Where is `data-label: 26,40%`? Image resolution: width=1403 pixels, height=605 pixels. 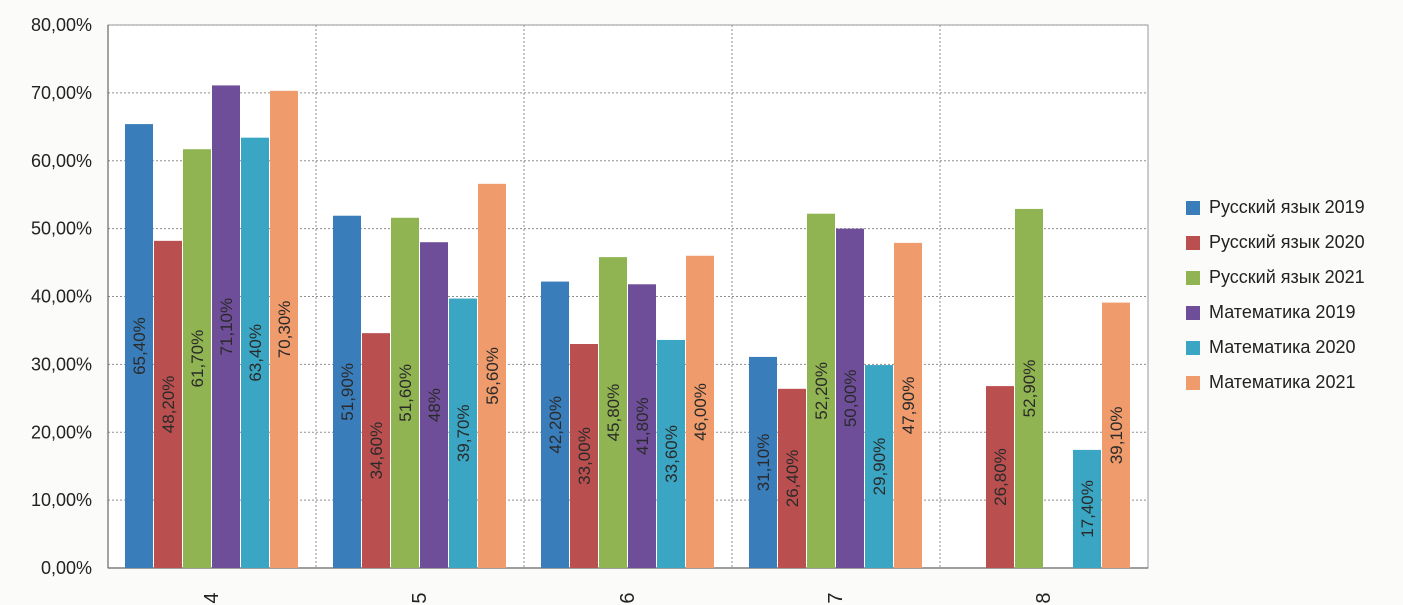 data-label: 26,40% is located at coordinates (792, 479).